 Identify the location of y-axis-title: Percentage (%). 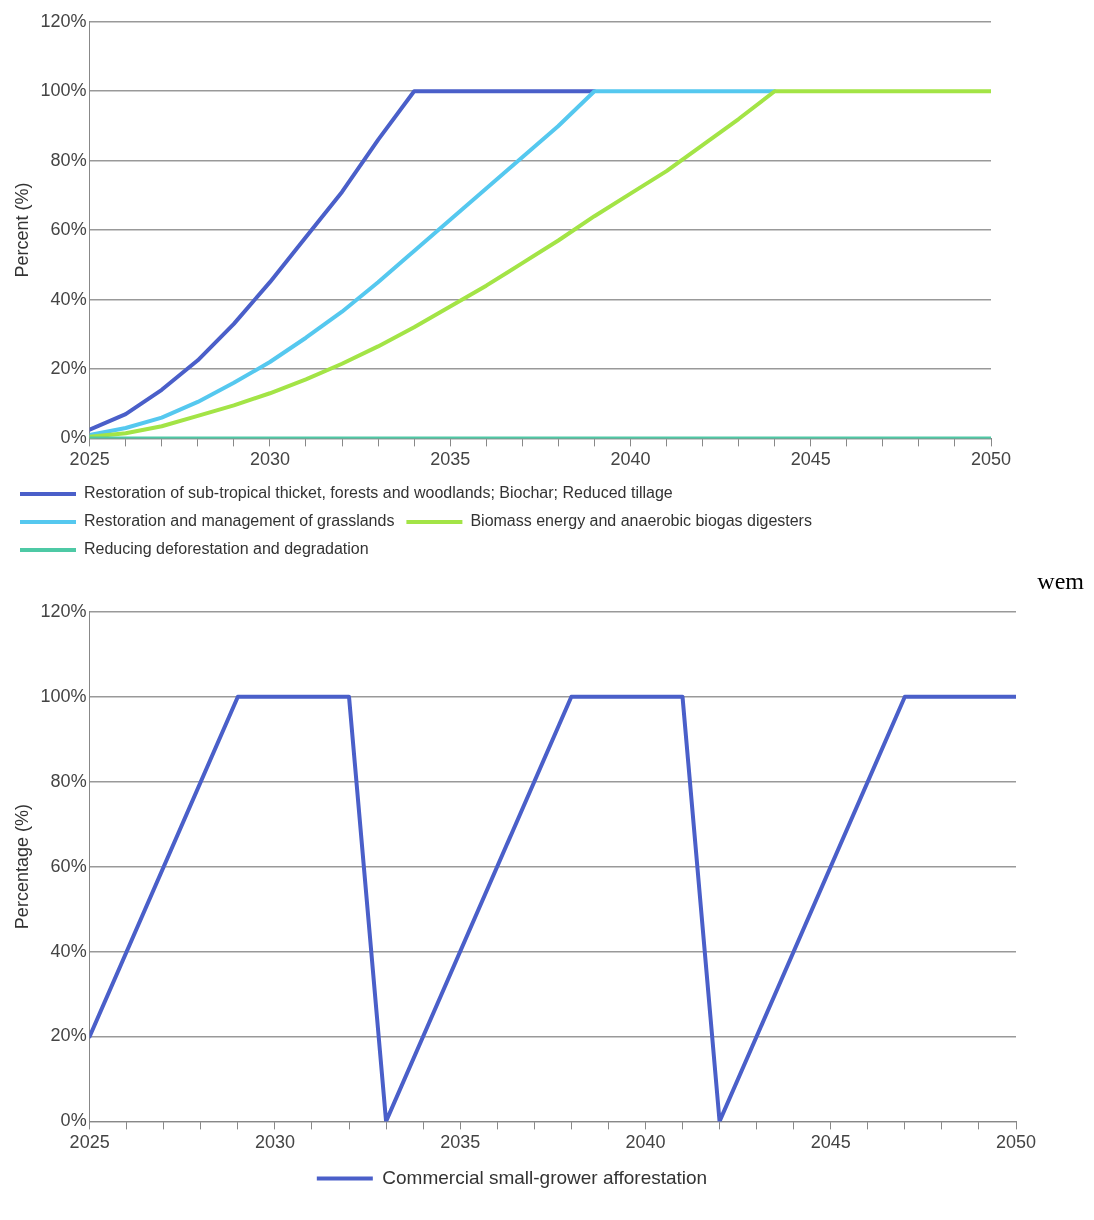
(21, 867).